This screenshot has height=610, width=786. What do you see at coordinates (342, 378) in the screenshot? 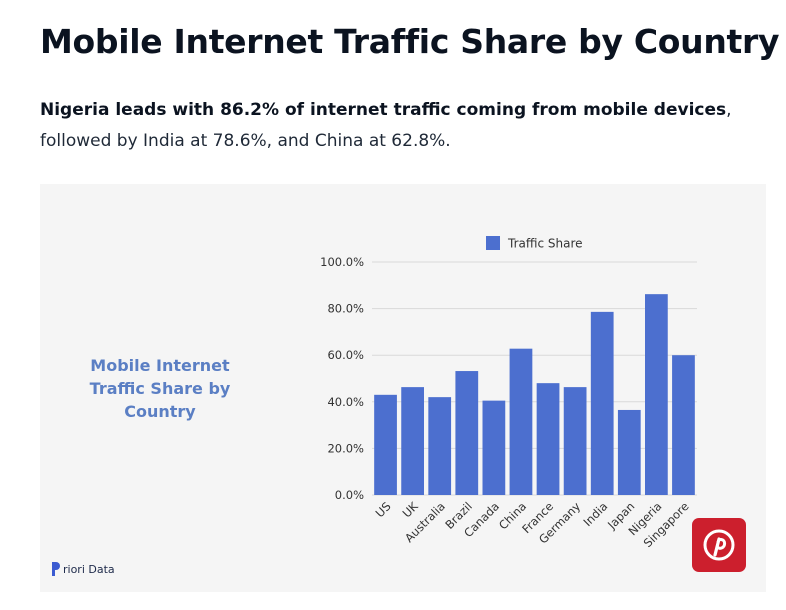
I see `y-axis-ticks: 0.0% 20.0% 40.0% 60.0% 80.0% 100.0%` at bounding box center [342, 378].